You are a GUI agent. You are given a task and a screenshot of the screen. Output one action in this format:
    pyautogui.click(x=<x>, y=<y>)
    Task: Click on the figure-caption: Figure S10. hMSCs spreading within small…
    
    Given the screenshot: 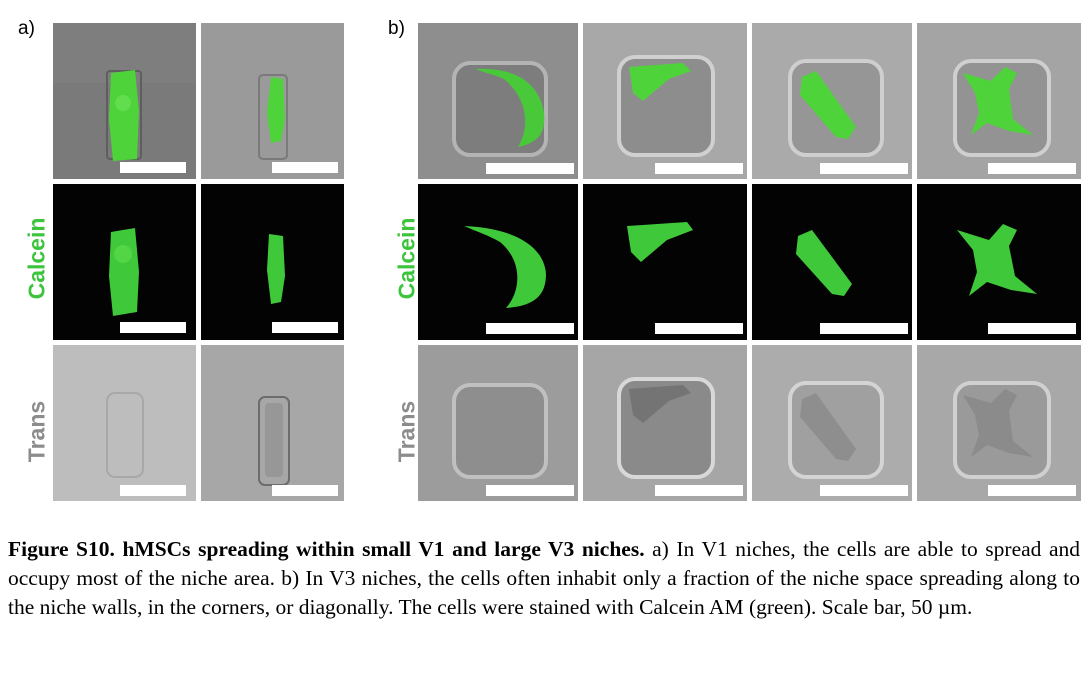 What is the action you would take?
    pyautogui.click(x=544, y=578)
    